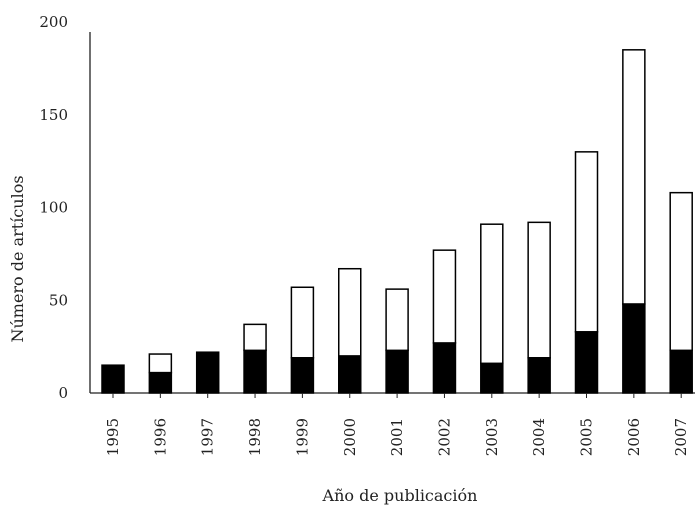 The height and width of the screenshot is (507, 697). What do you see at coordinates (53, 115) in the screenshot?
I see `y-tick-label: 150` at bounding box center [53, 115].